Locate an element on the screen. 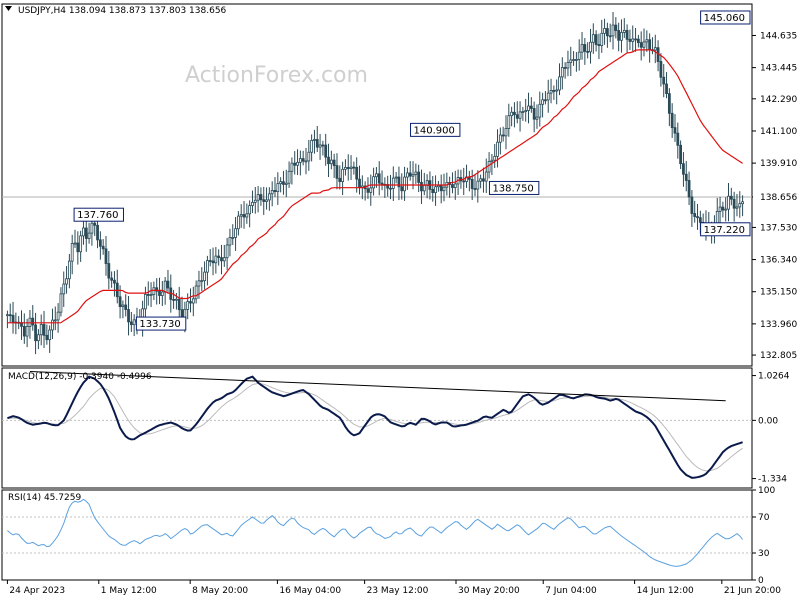  macd-tick-label: -1.334 is located at coordinates (772, 480).